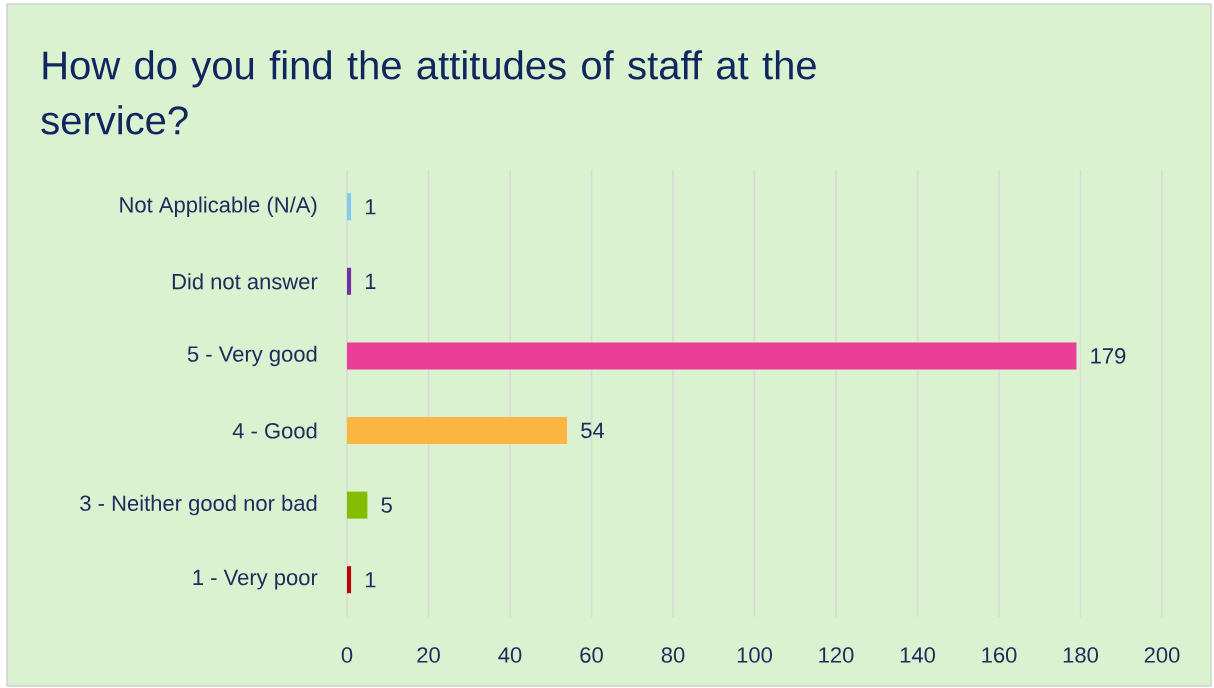 Image resolution: width=1214 pixels, height=688 pixels. What do you see at coordinates (218, 206) in the screenshot?
I see `y-tick-label: Not Applicable (N/A)` at bounding box center [218, 206].